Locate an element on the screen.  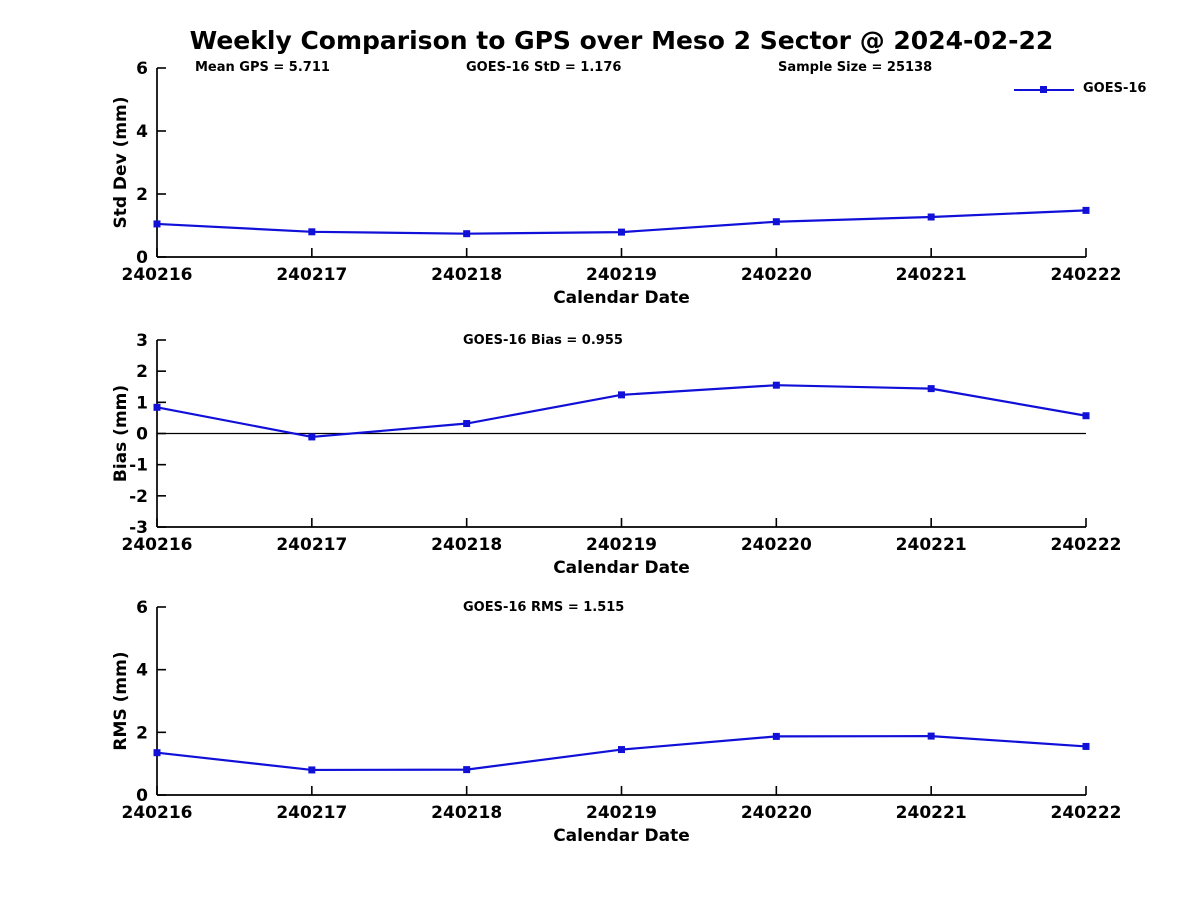
y-tick-label: 3 is located at coordinates (142, 341).